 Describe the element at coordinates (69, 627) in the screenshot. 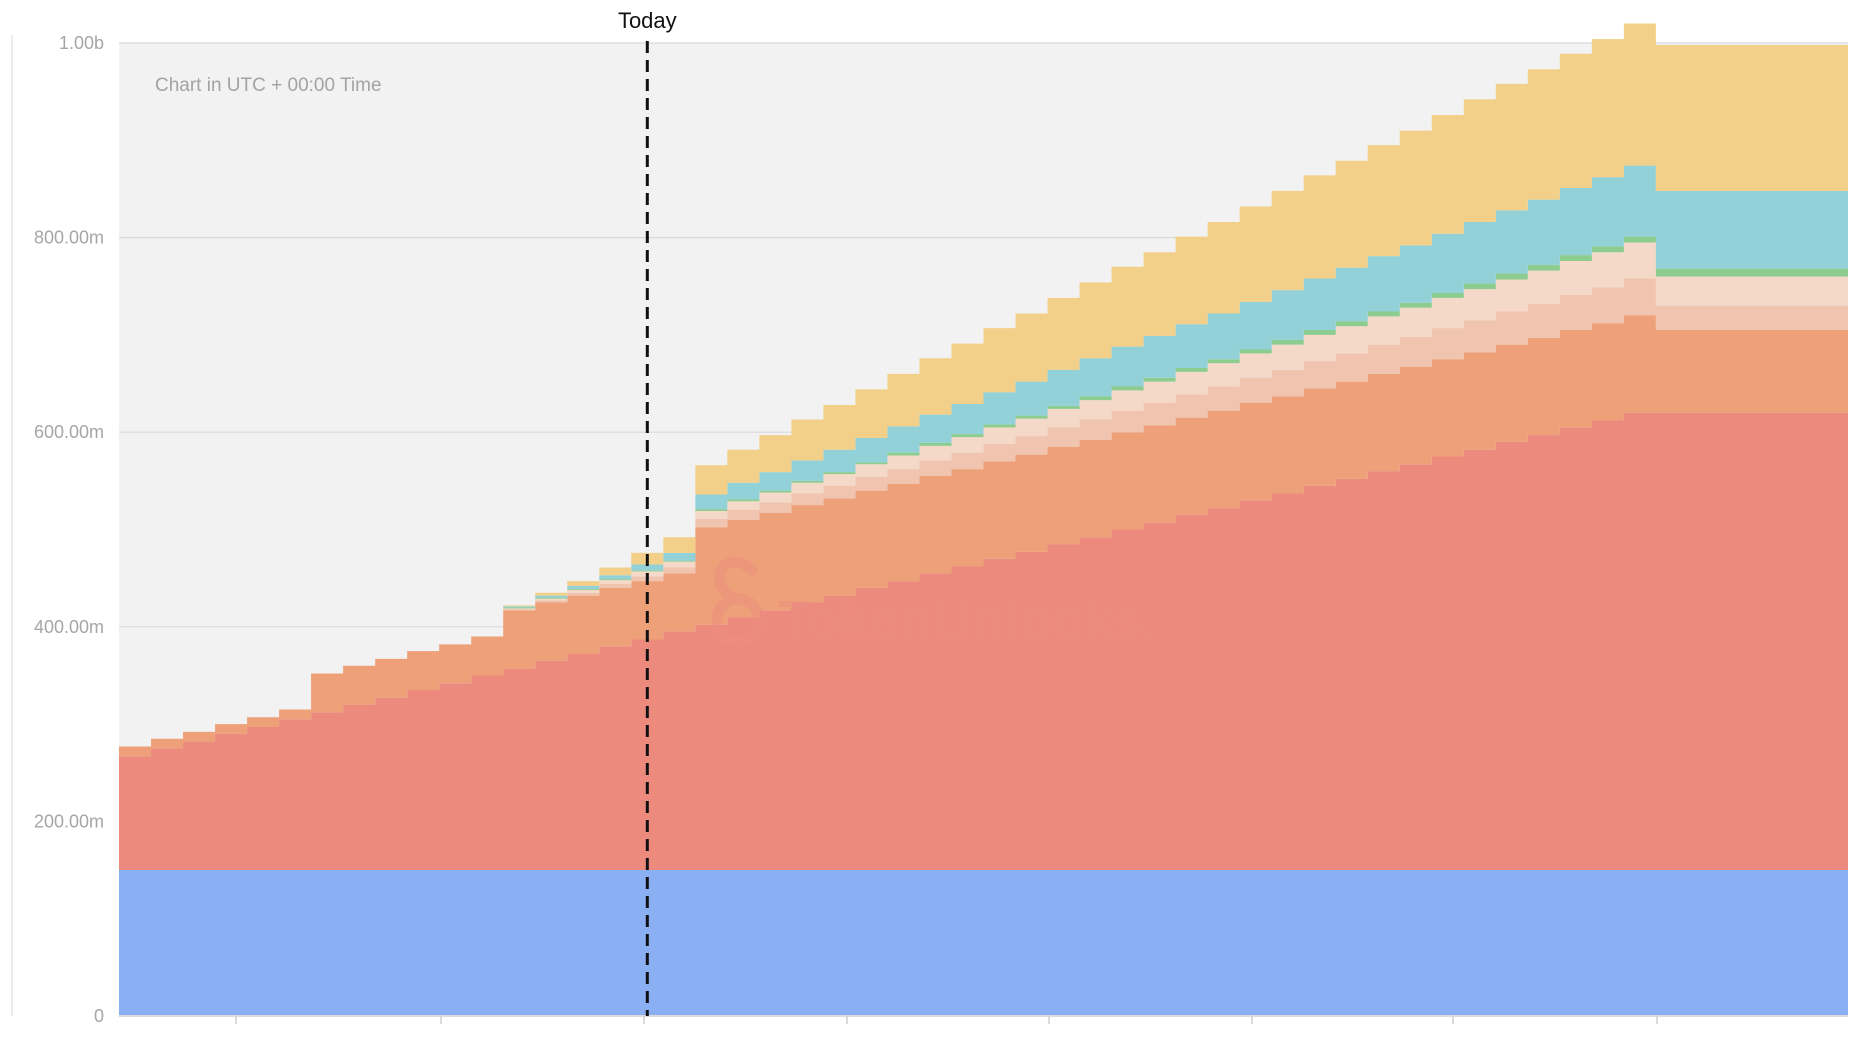

I see `y-tick-label: 400.00m` at that location.